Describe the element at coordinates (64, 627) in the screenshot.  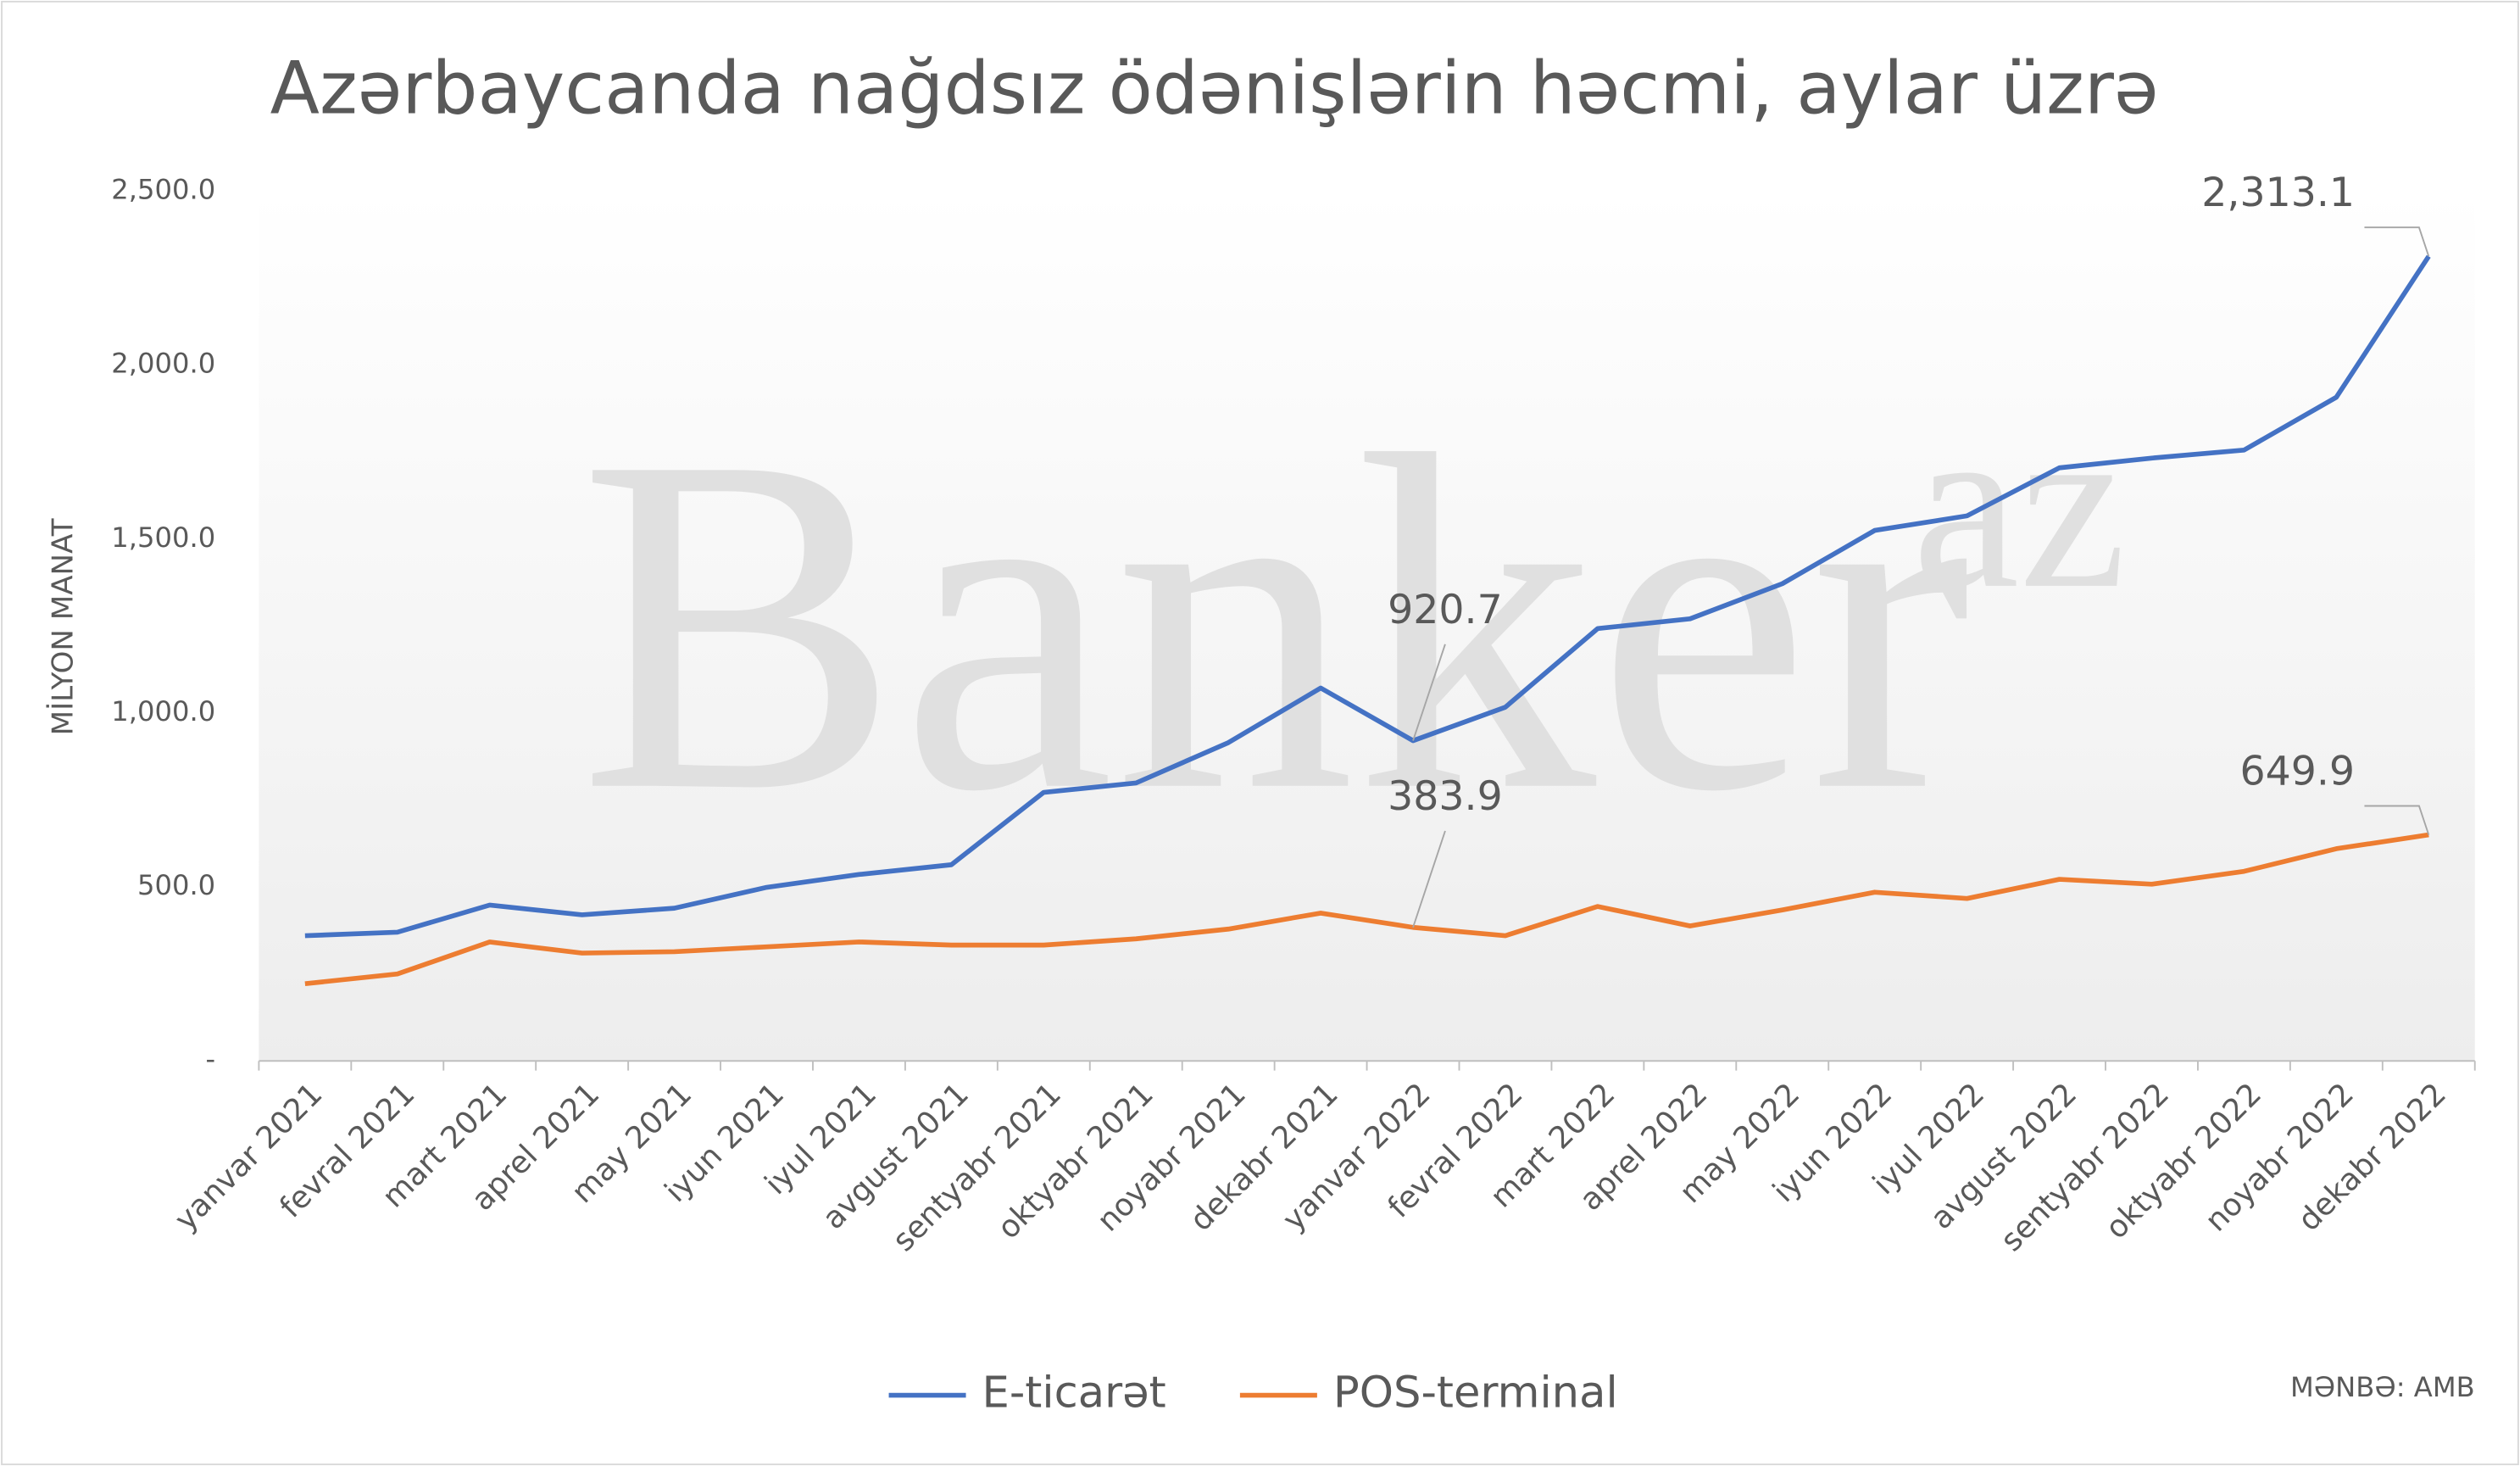
I see `y-axis-label: MİLYON MANAT` at that location.